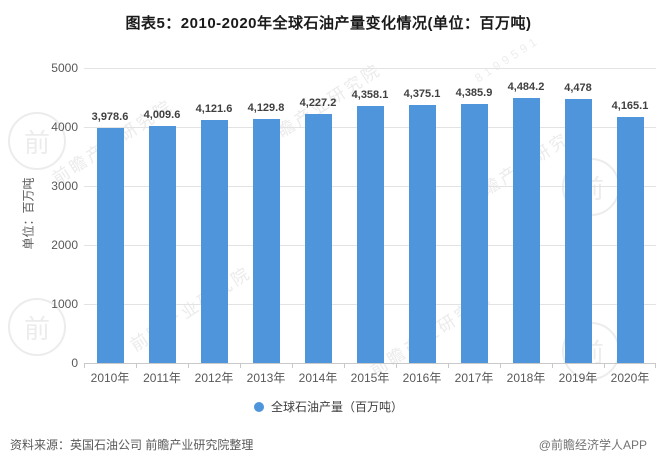 The image size is (657, 461). Describe the element at coordinates (328, 444) in the screenshot. I see `footer: 资料来源：英国石油公司 前瞻产业研究院整理 @前瞻经济学人APP` at that location.